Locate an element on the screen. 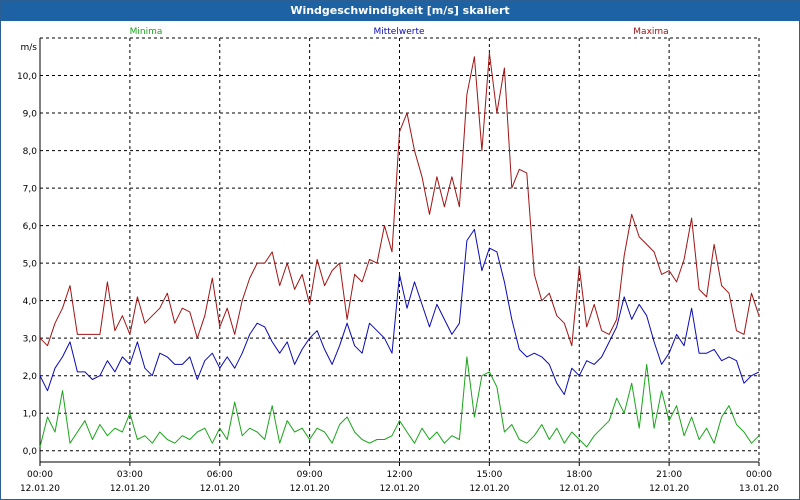 The height and width of the screenshot is (500, 800). legend-mittelwerte: Mittelwerte is located at coordinates (398, 32).